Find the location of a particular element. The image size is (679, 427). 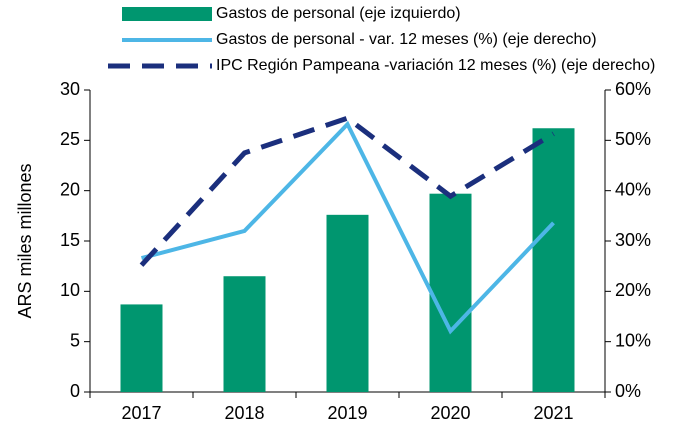

y2-tick-label: 20% is located at coordinates (633, 290).